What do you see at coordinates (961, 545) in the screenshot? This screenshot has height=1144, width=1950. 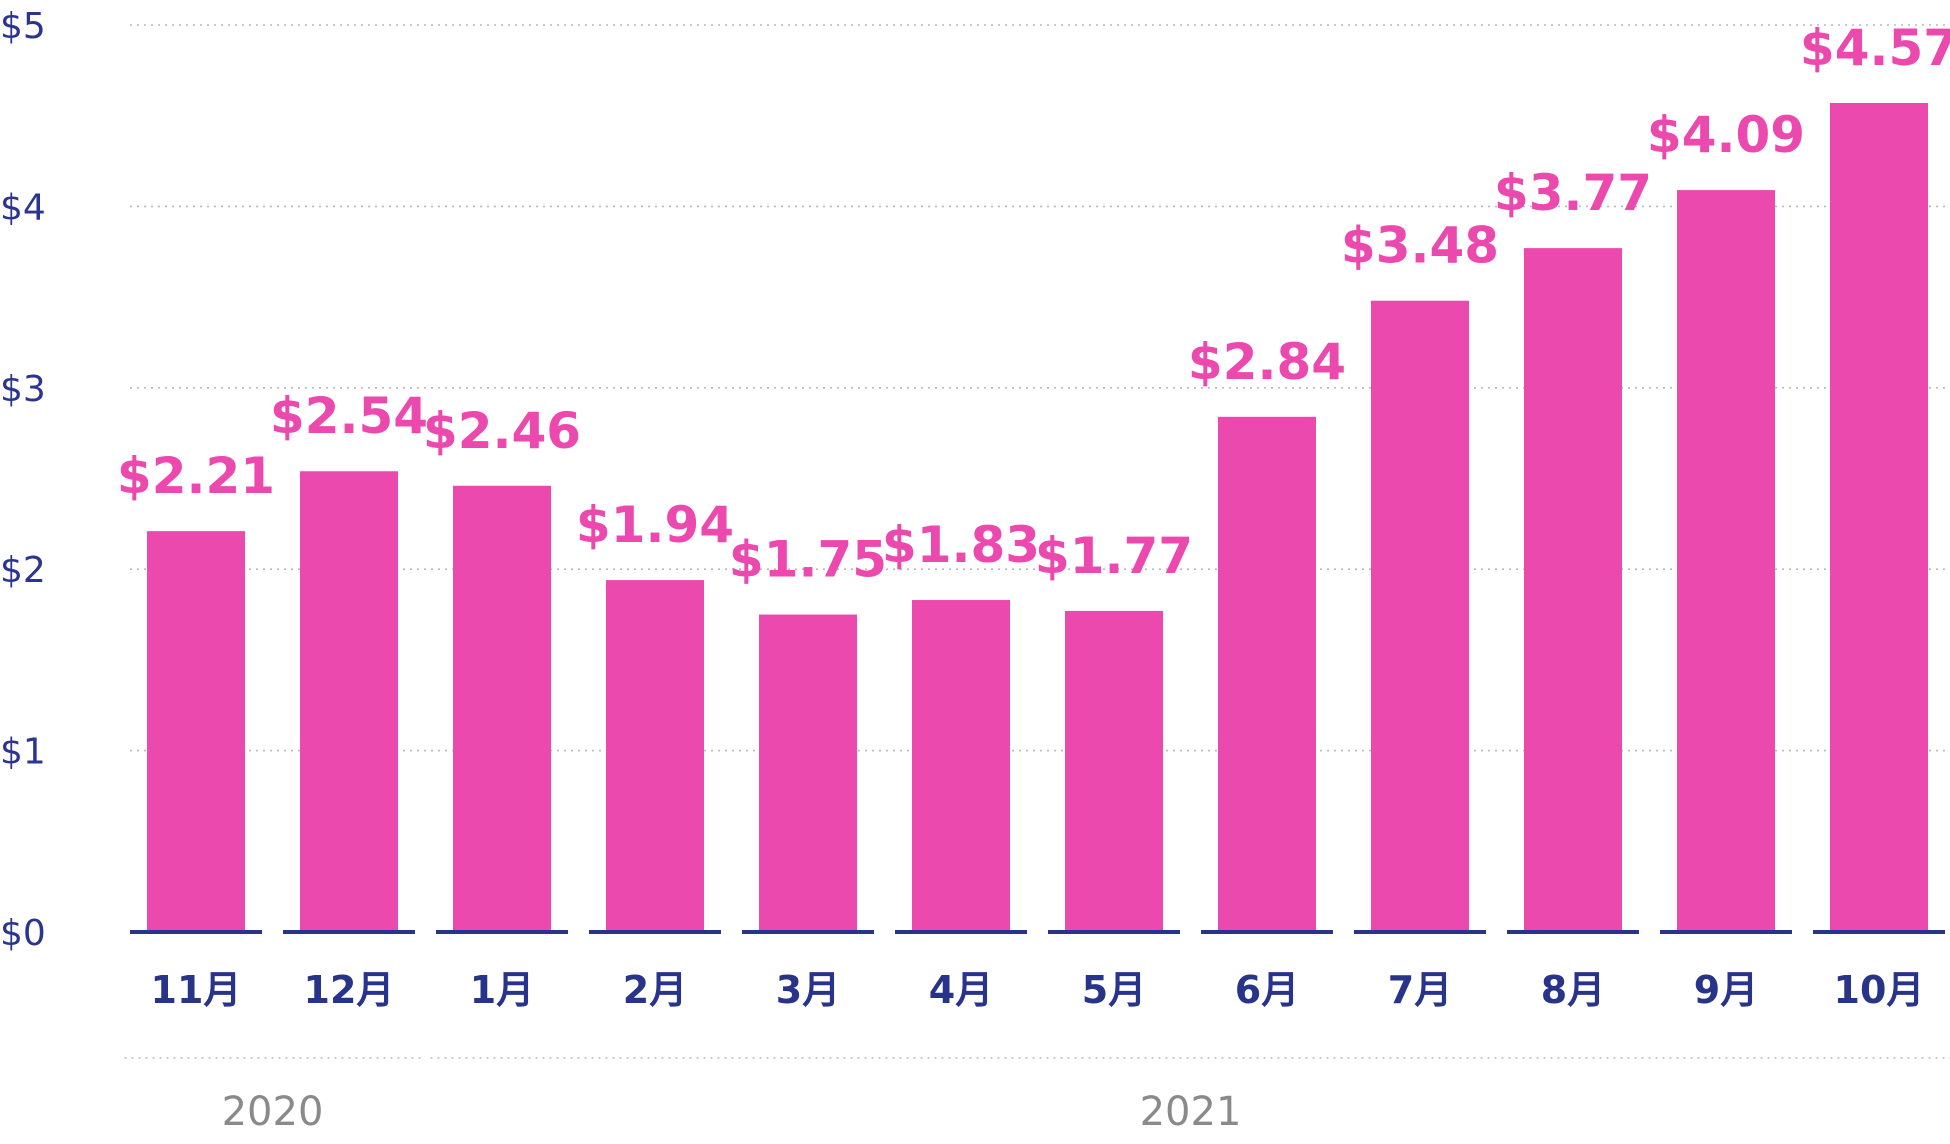 I see `bar-value-label: $1.83` at bounding box center [961, 545].